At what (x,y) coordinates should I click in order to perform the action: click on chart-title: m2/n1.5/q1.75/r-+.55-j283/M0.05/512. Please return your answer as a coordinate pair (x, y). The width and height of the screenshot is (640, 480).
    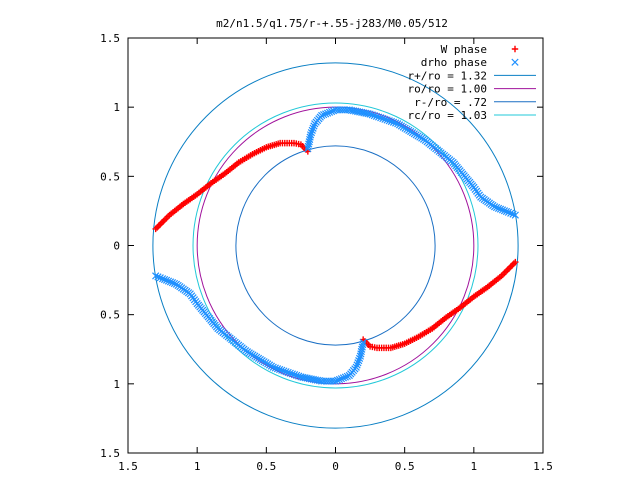
    Looking at the image, I should click on (332, 23).